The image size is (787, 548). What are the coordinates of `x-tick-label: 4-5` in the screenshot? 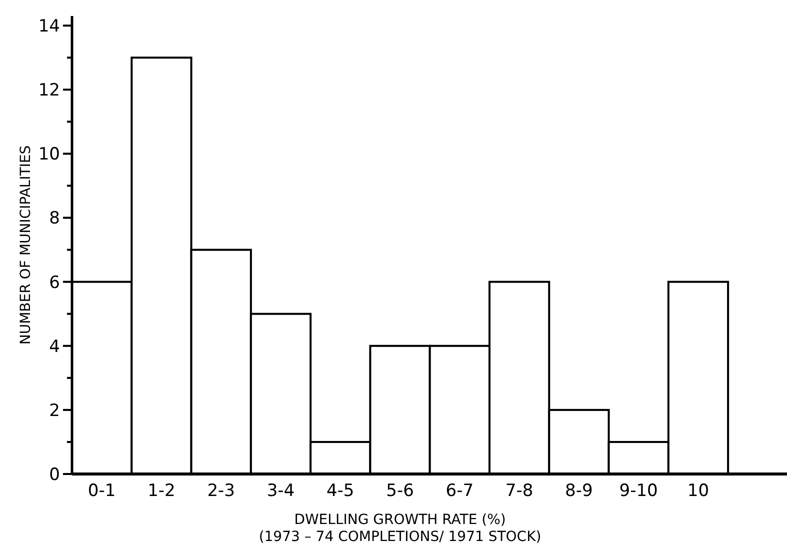 It's located at (340, 491).